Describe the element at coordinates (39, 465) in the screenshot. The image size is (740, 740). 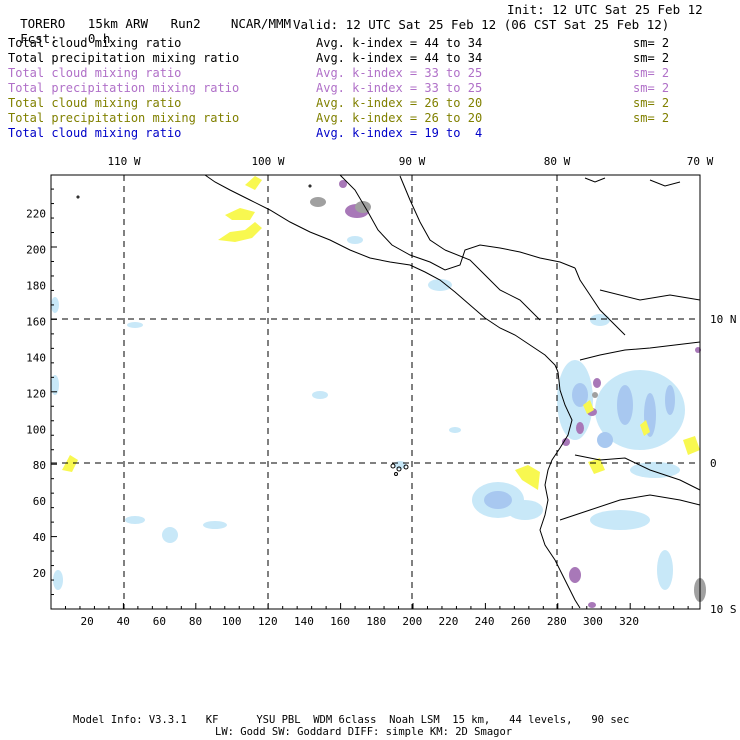
I see `y-tick-label: 80` at that location.